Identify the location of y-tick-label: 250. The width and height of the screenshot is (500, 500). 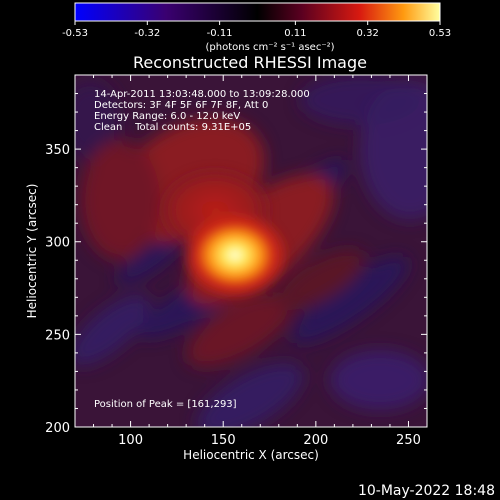
(57, 335).